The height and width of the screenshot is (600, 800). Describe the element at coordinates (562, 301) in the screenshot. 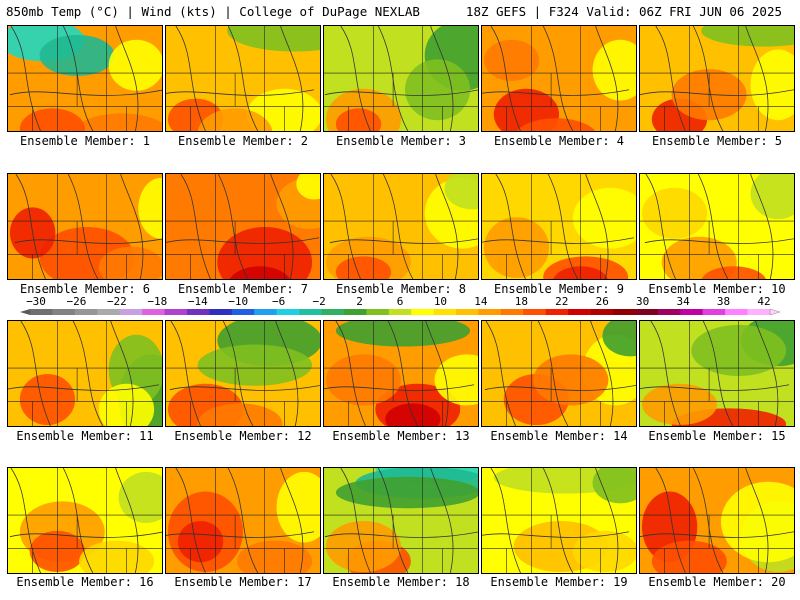

I see `colorbar-tick-label: 22` at that location.